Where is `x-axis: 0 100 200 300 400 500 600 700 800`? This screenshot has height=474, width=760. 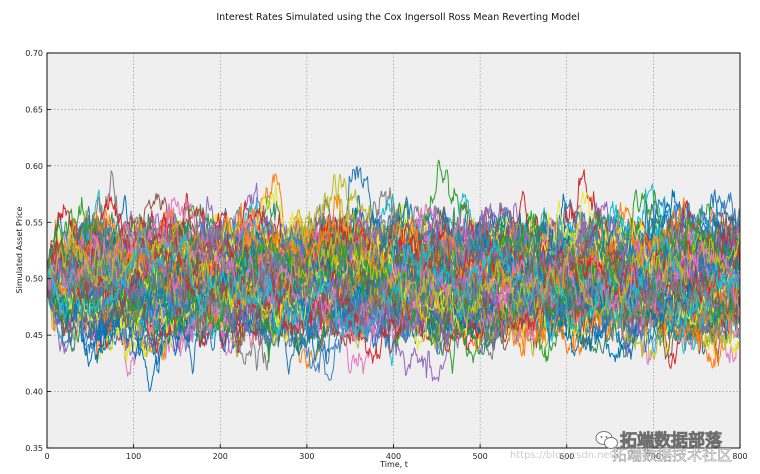
x-axis: 0 100 200 300 400 500 600 700 800 is located at coordinates (396, 452).